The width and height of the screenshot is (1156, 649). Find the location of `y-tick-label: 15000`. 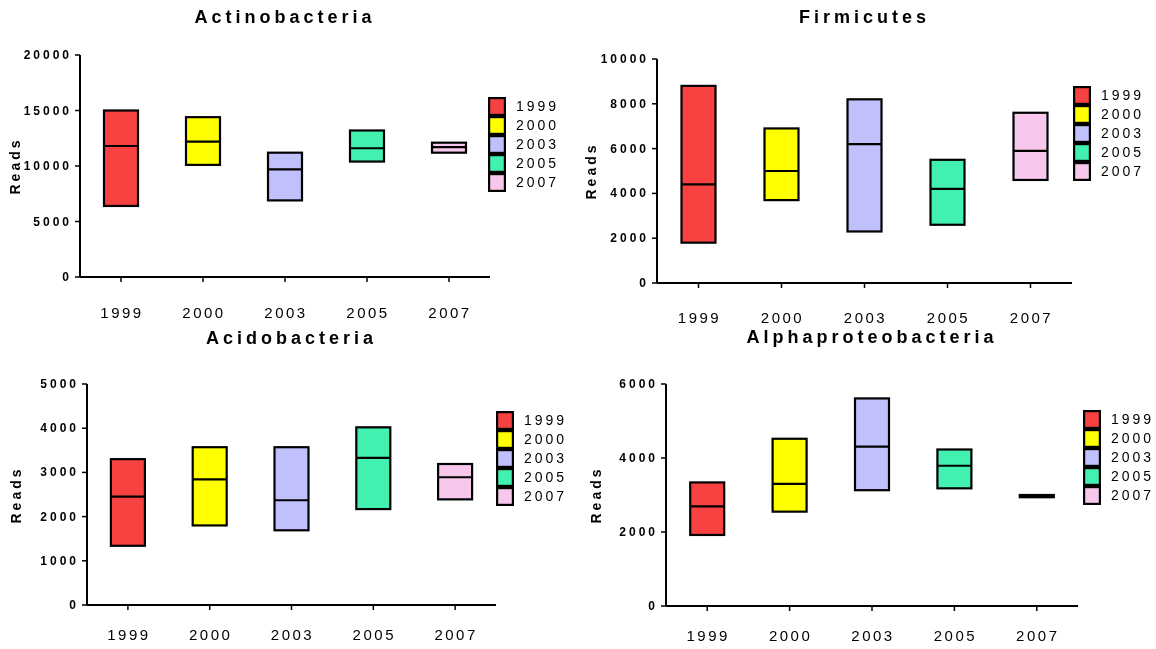

y-tick-label: 15000 is located at coordinates (47, 110).